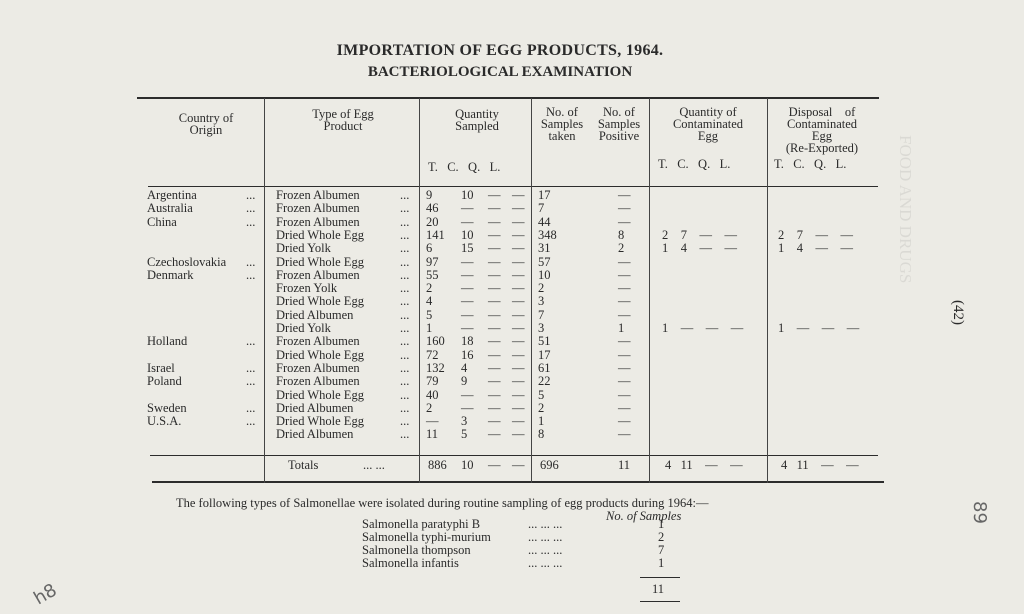 Image resolution: width=1024 pixels, height=614 pixels. Describe the element at coordinates (541, 421) in the screenshot. I see `row-samples-taken: 1` at that location.